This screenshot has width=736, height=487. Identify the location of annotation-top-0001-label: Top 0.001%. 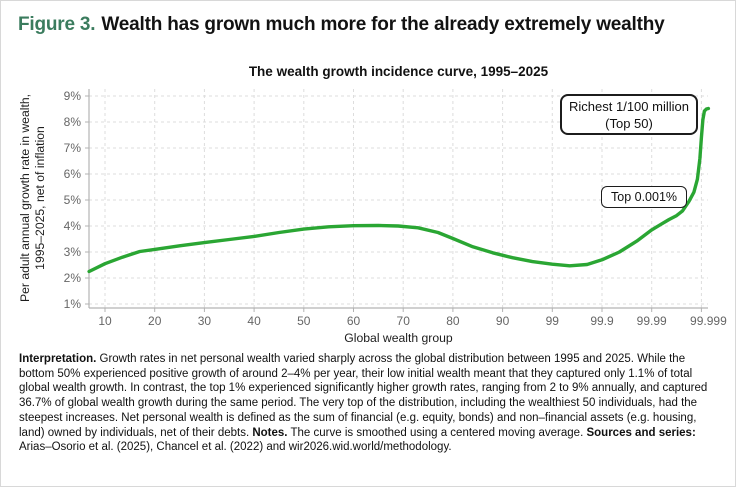
(644, 197).